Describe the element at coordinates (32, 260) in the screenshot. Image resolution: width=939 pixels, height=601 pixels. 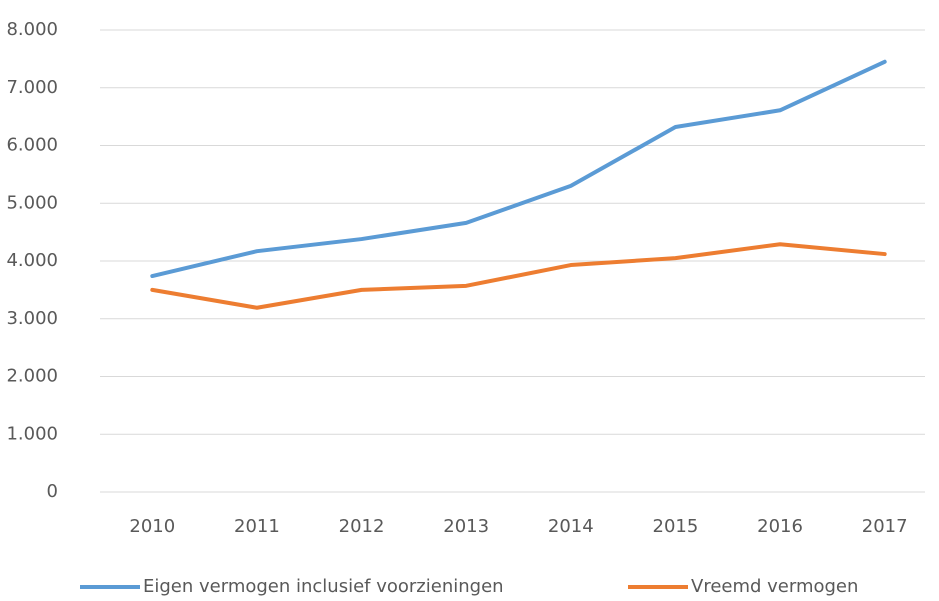
I see `y-tick-label: 4.000` at that location.